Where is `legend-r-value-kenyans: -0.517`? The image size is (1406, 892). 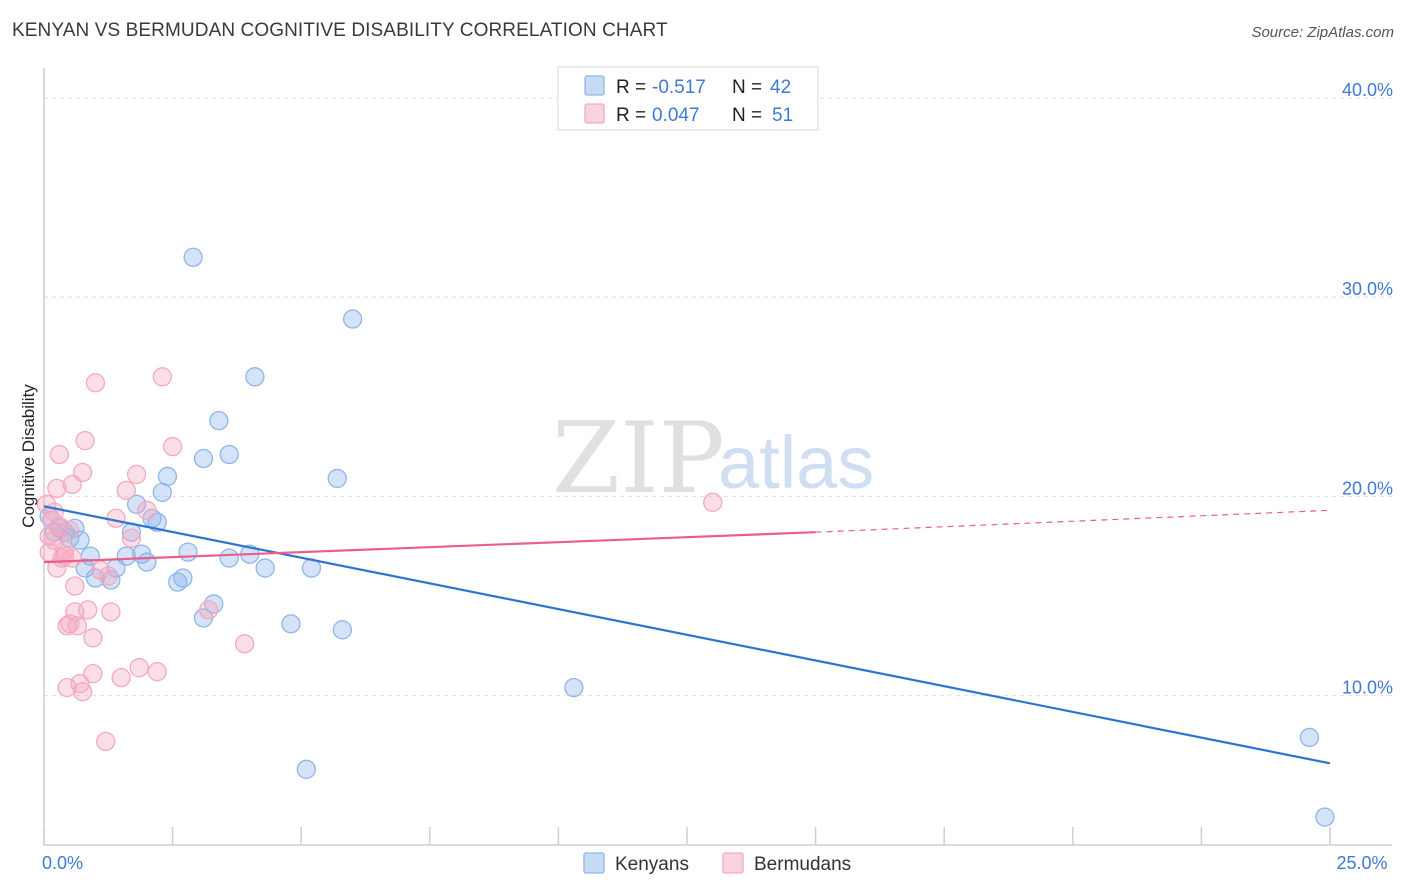 legend-r-value-kenyans: -0.517 is located at coordinates (679, 87).